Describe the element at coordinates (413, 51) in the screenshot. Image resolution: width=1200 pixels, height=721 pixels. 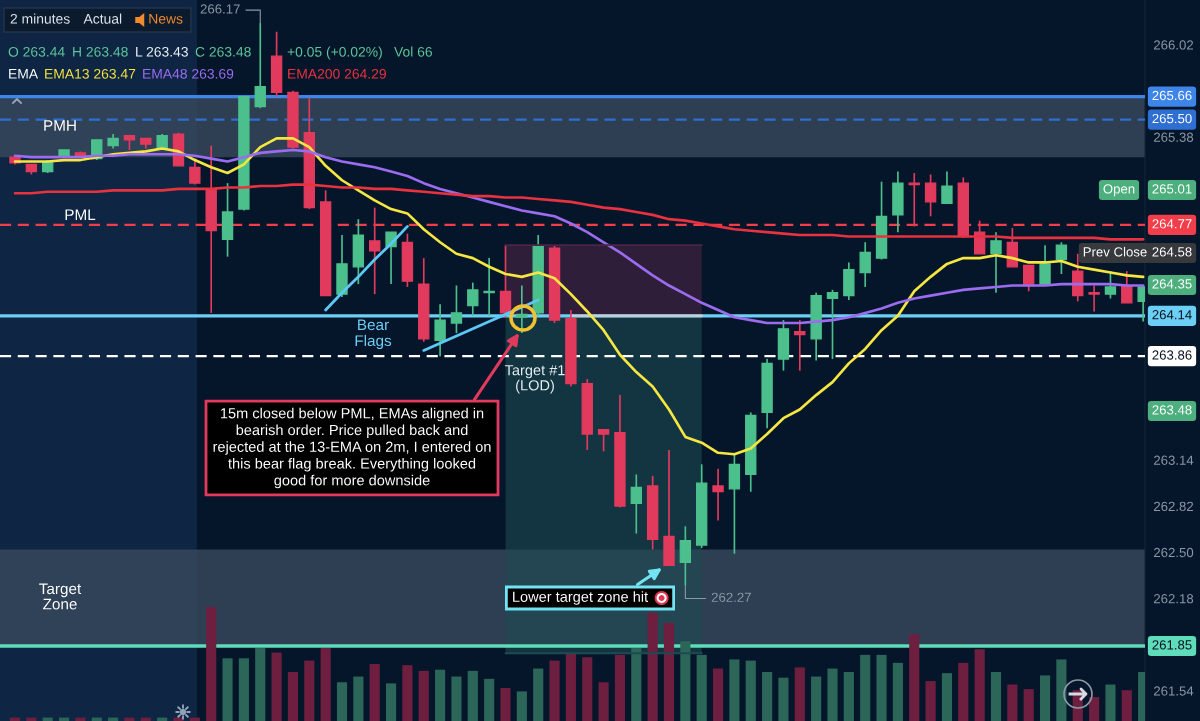
I see `annotation: Vol 66` at that location.